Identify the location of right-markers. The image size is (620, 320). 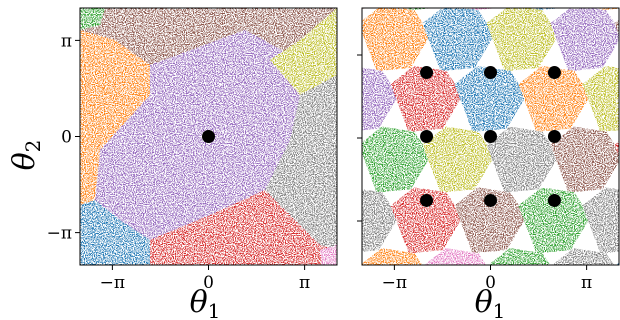
(490, 136).